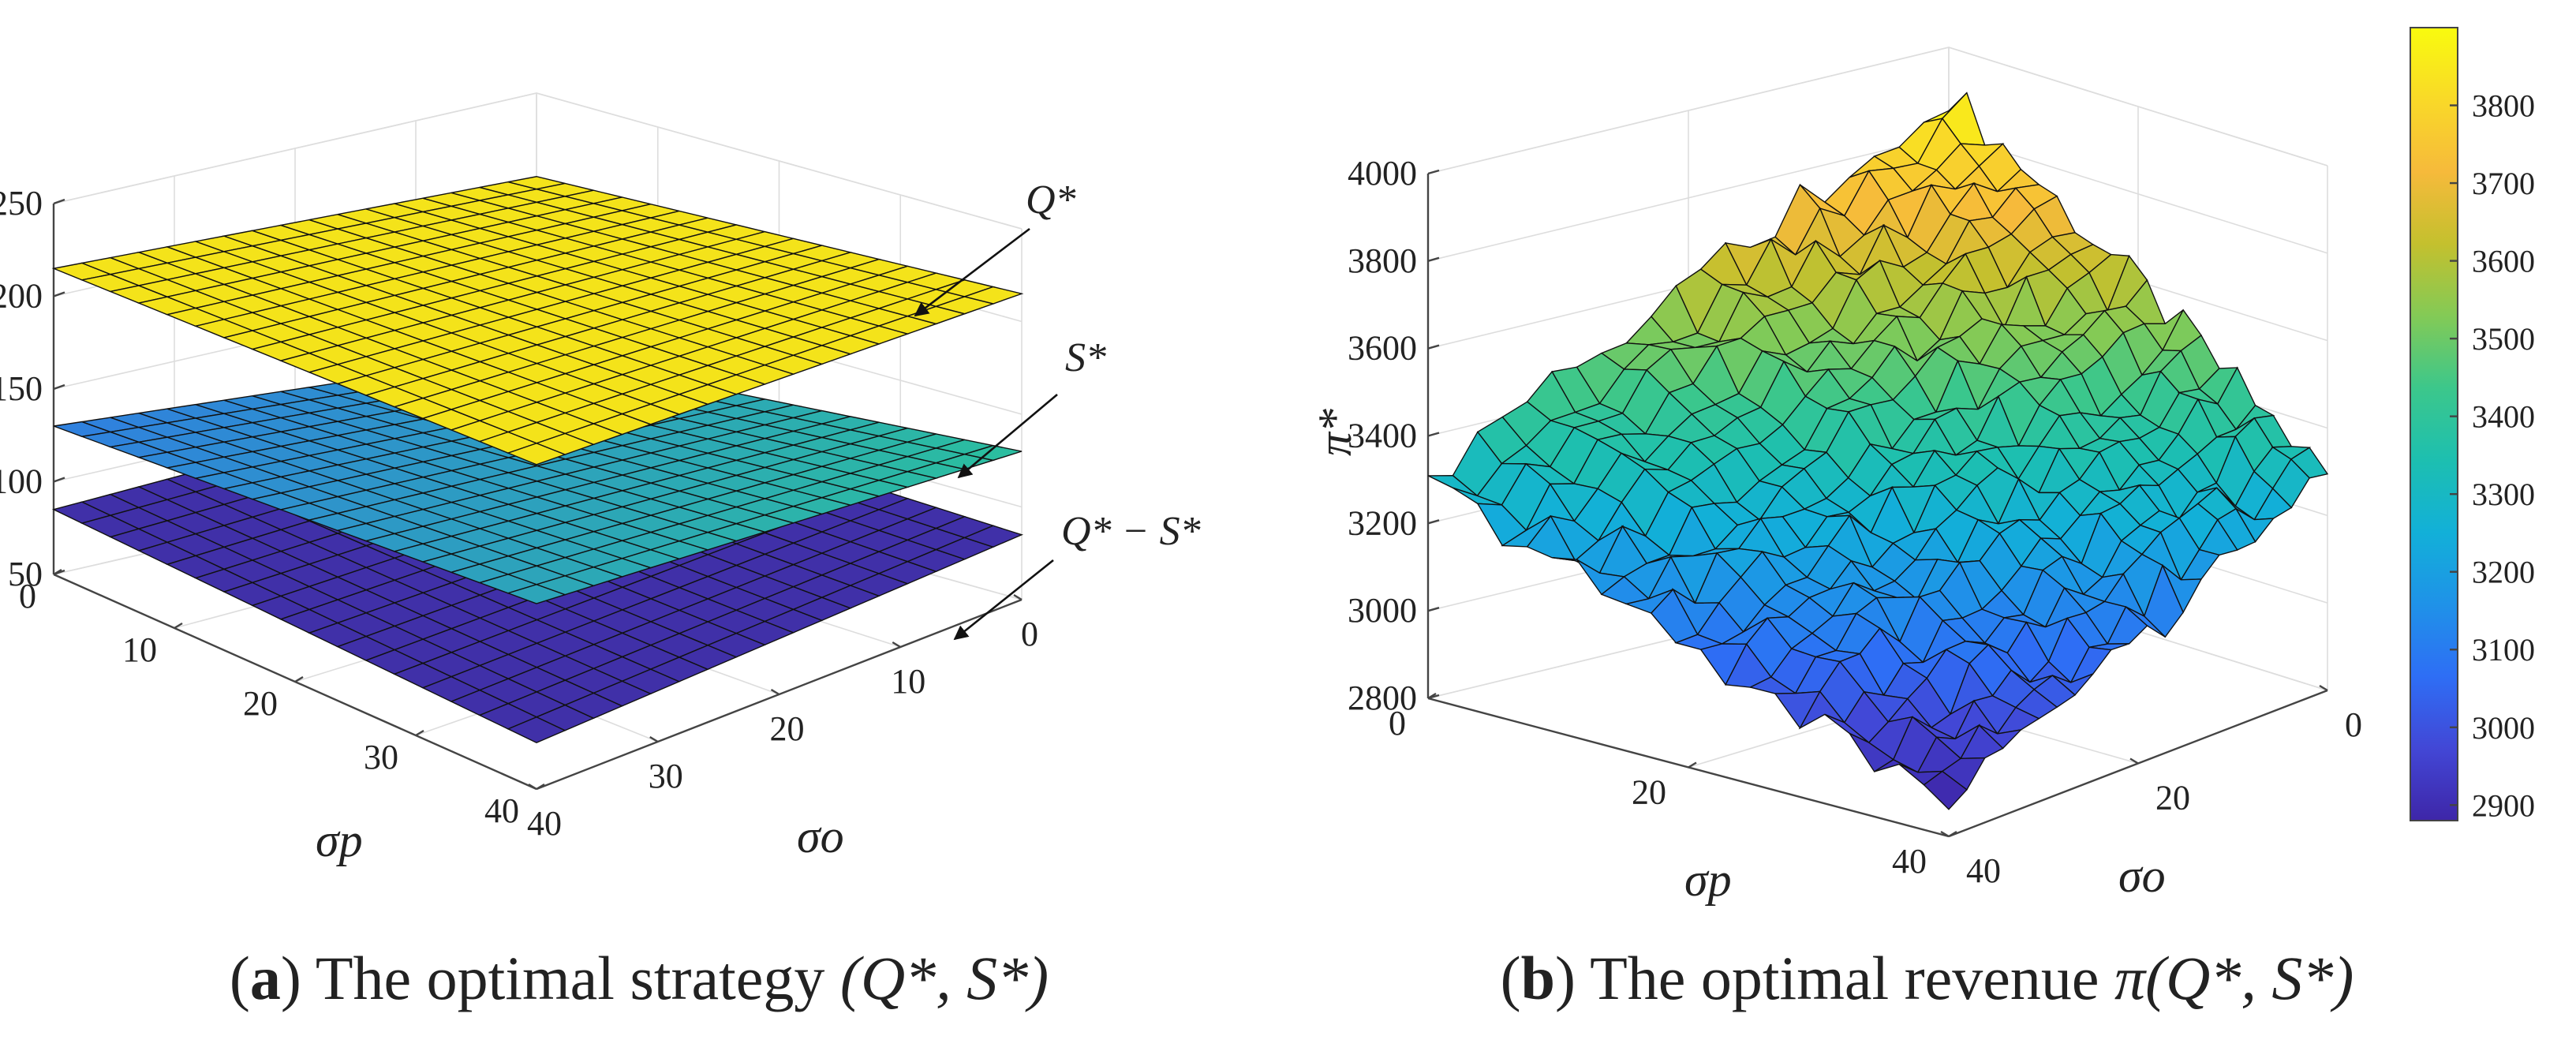 This screenshot has width=2576, height=1051. What do you see at coordinates (1051, 201) in the screenshot?
I see `annotation-label: Q*` at bounding box center [1051, 201].